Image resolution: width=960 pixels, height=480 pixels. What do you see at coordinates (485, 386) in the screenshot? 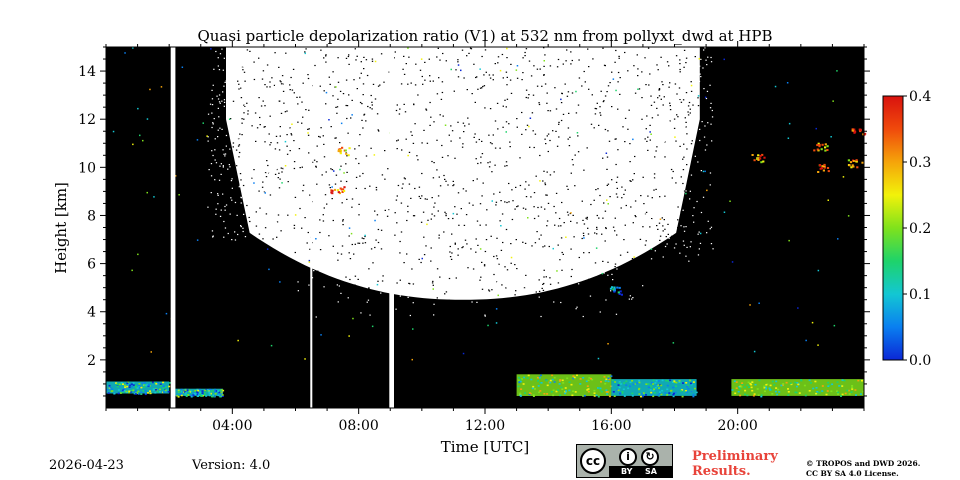
I see `aerosol-layers` at bounding box center [485, 386].